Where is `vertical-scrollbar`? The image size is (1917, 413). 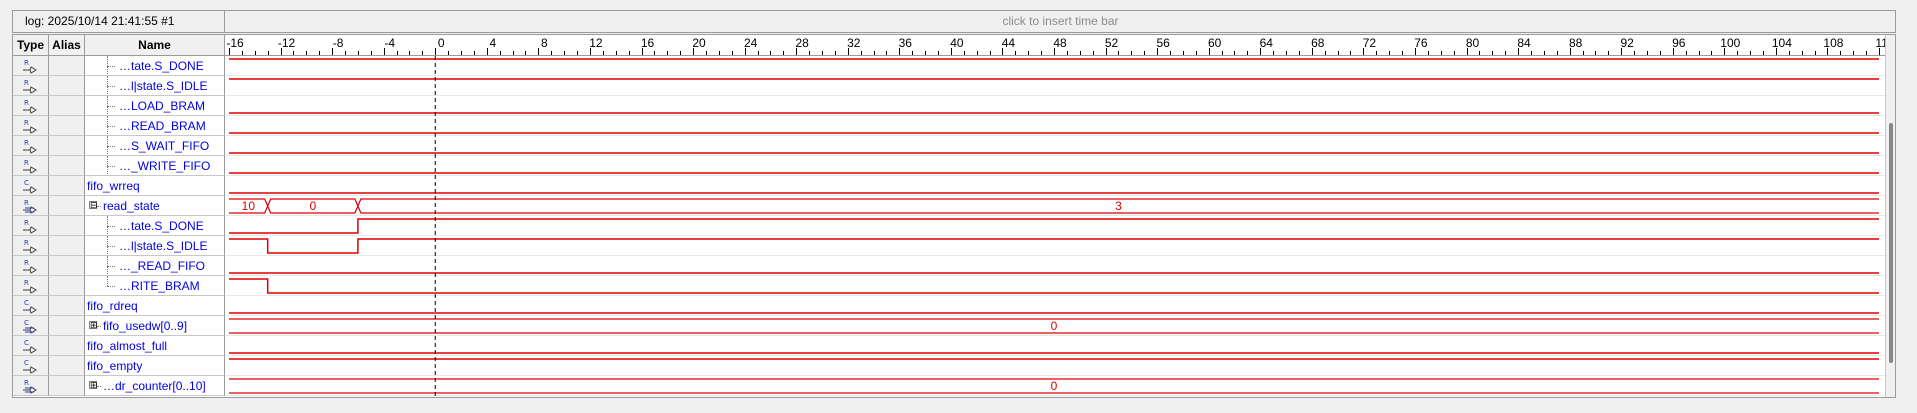 vertical-scrollbar is located at coordinates (1890, 216).